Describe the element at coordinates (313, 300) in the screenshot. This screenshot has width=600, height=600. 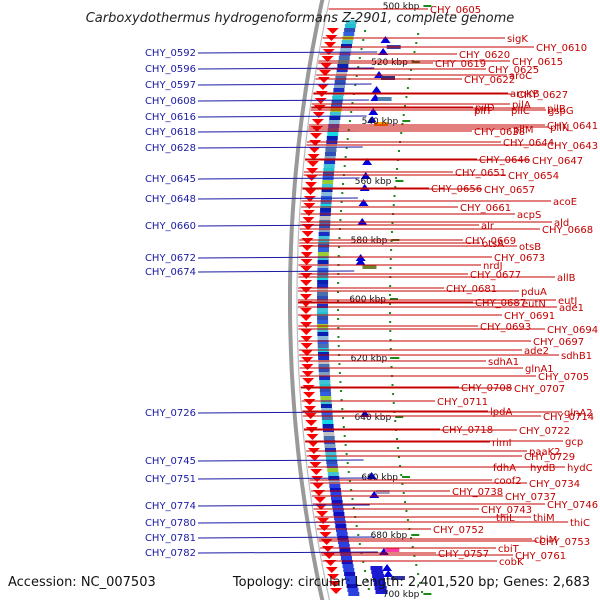
I see `backbone-inner-arc` at that location.